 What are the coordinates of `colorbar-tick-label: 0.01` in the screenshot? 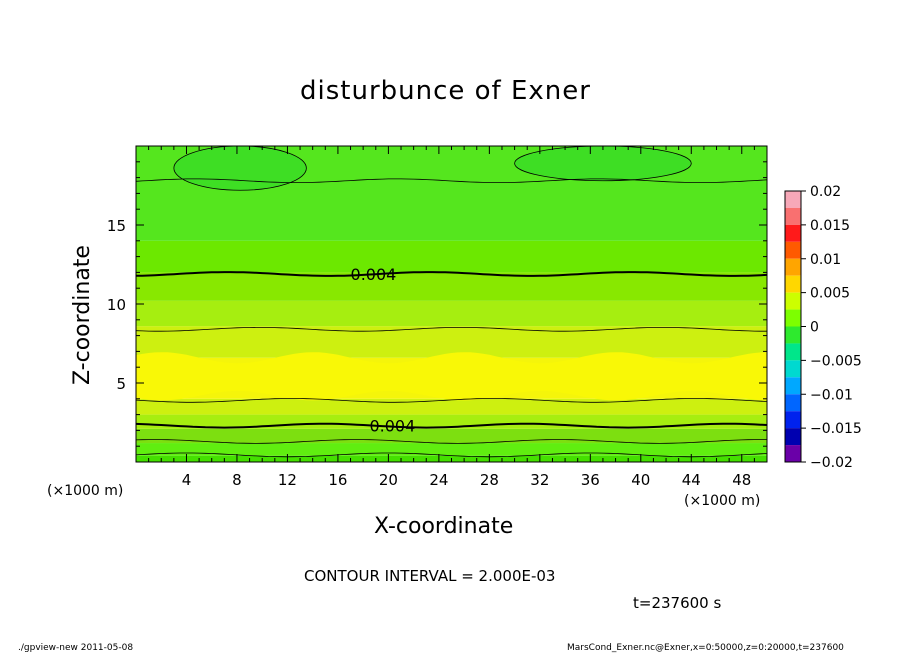 It's located at (825, 260).